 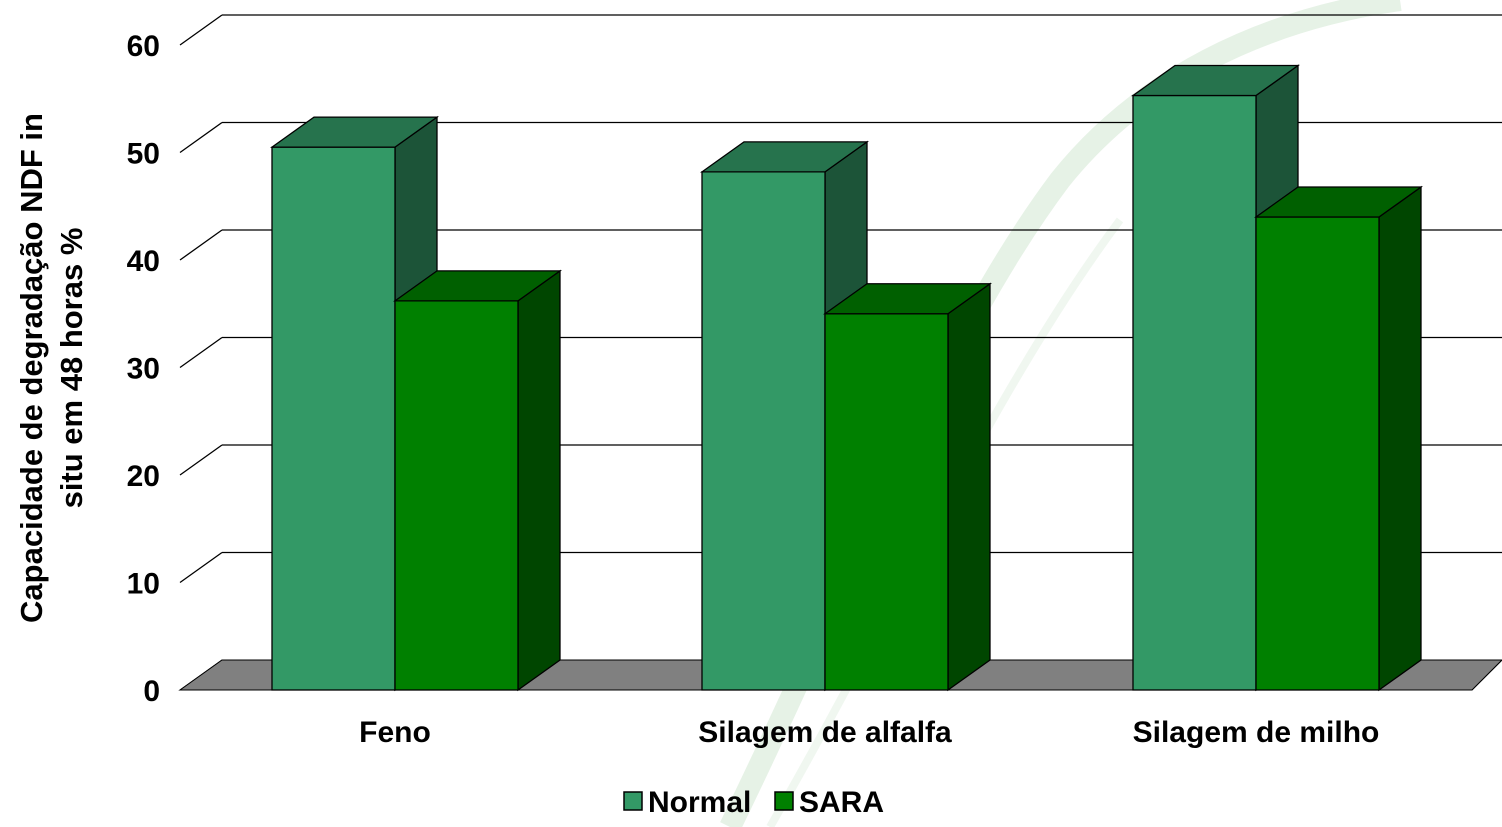 What do you see at coordinates (71, 368) in the screenshot?
I see `y-axis-label-line-2: situ em 48 horas %` at bounding box center [71, 368].